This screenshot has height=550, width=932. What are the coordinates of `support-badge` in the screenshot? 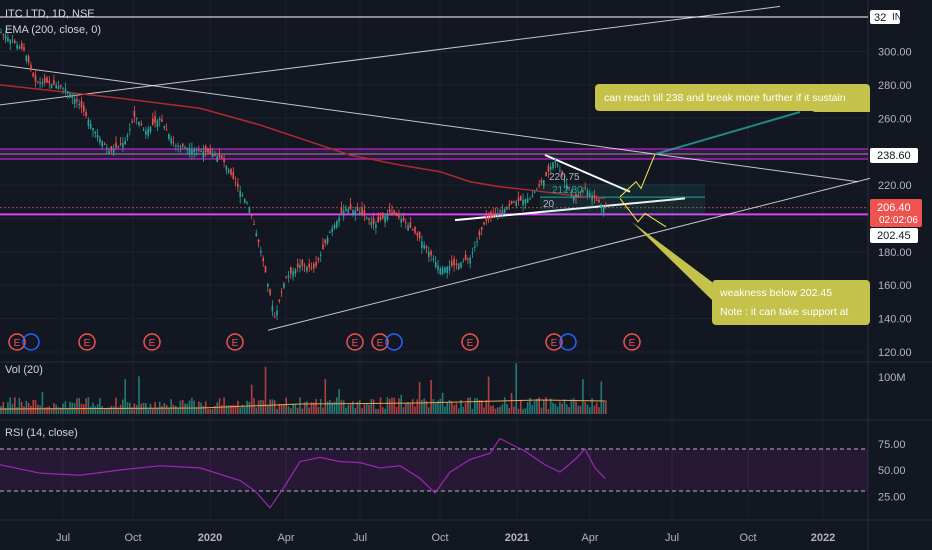 It's located at (894, 235).